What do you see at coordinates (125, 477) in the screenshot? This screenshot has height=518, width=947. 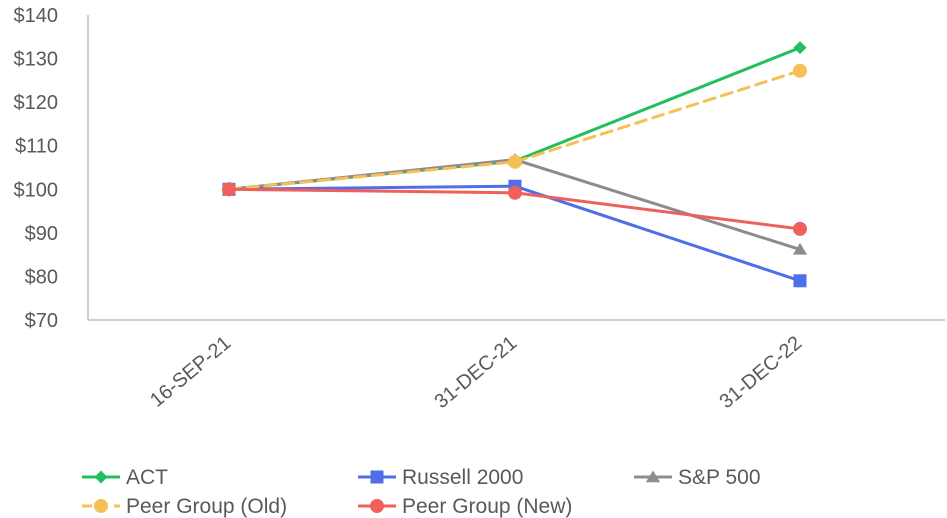 I see `legend-item-act: ACT` at bounding box center [125, 477].